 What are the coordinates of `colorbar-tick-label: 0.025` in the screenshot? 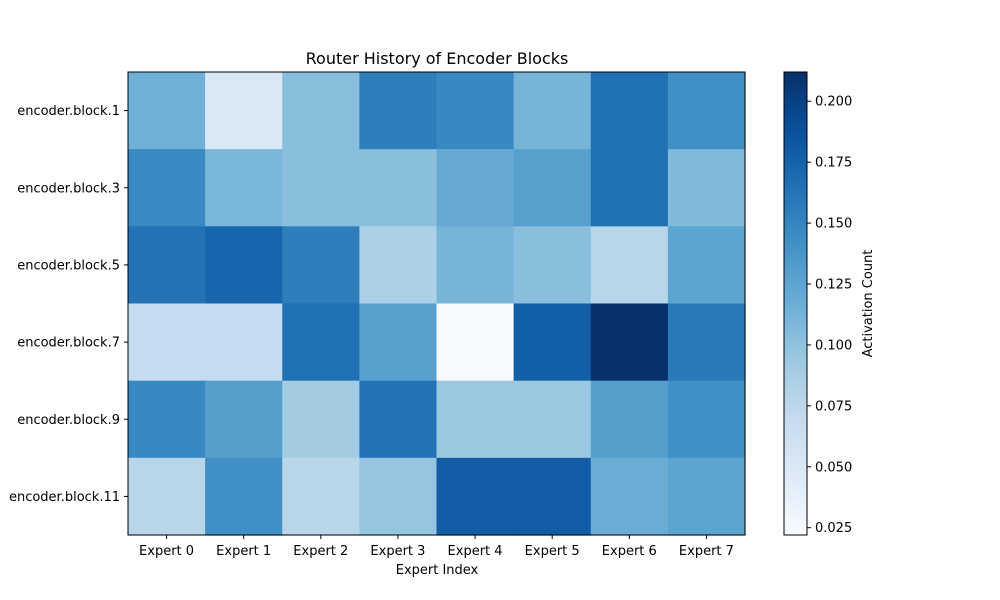 It's located at (833, 528).